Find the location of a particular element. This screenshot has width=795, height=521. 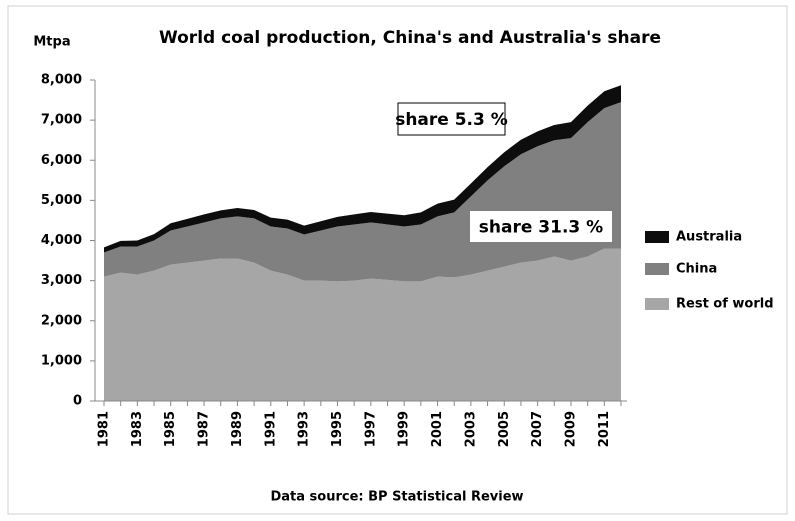

annotation: share 31.3 % is located at coordinates (541, 228).